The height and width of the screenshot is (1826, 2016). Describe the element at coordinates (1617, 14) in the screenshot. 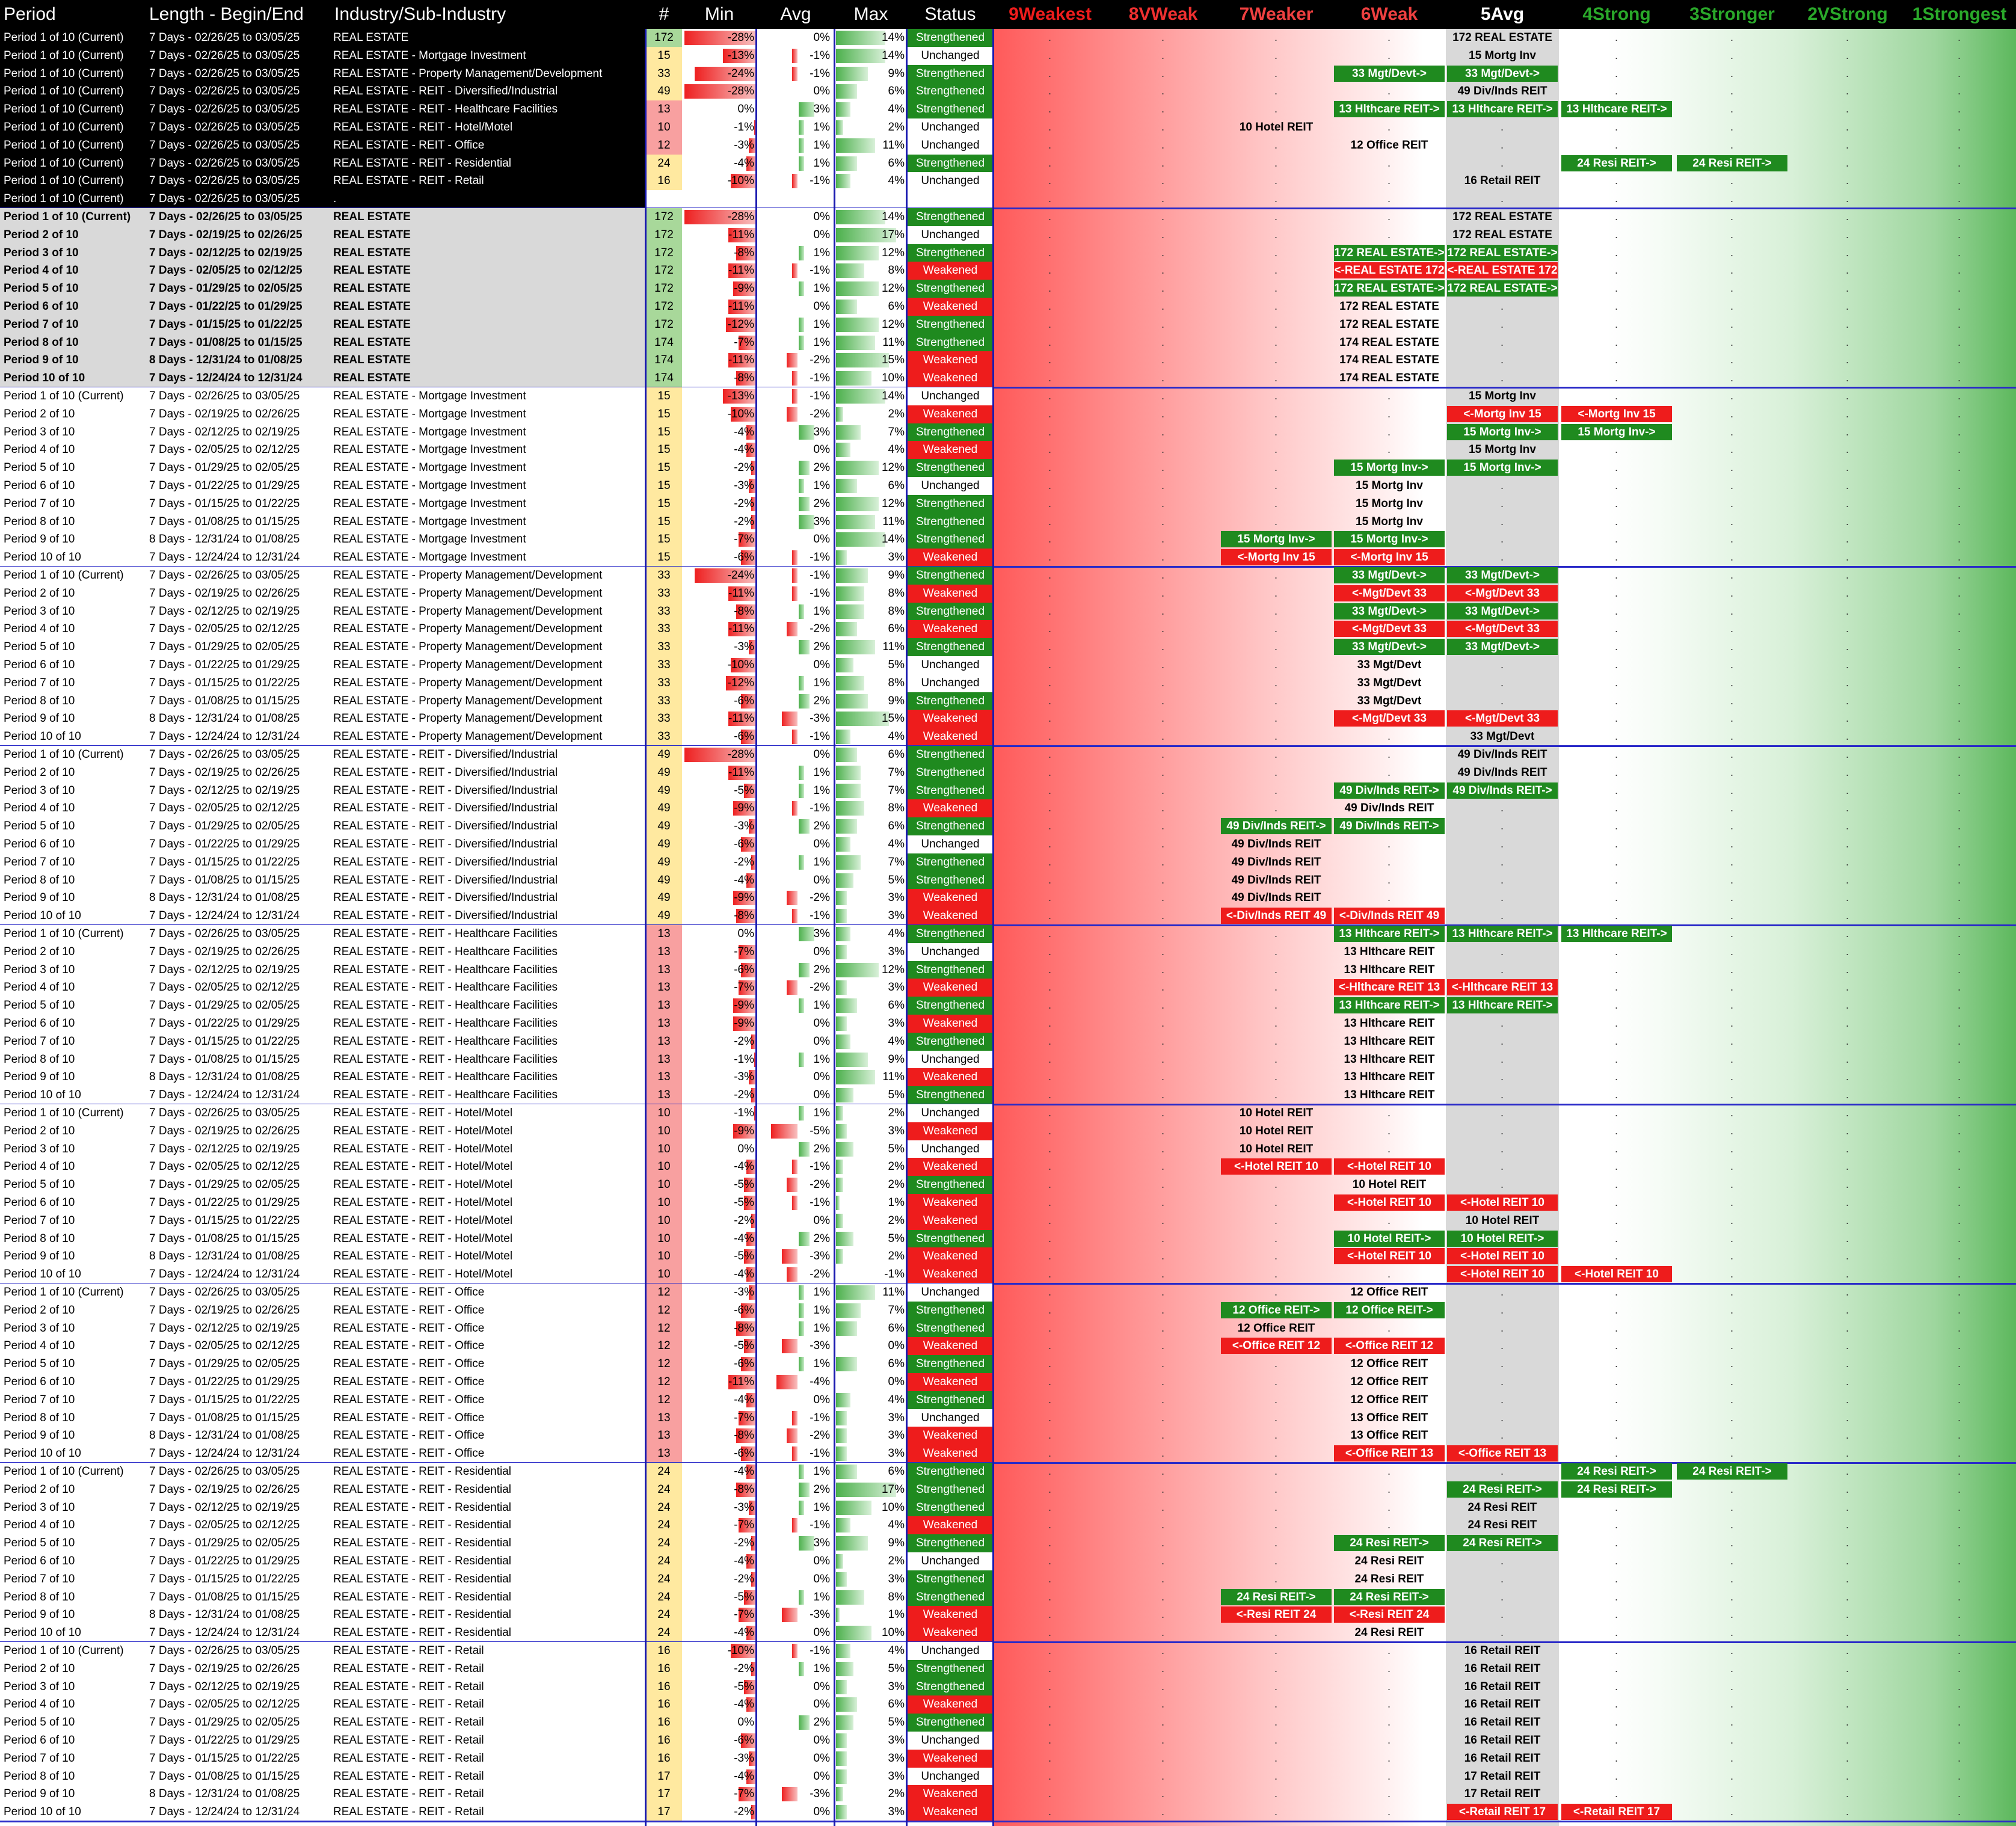

I see `header-band-6: 4Strong` at that location.